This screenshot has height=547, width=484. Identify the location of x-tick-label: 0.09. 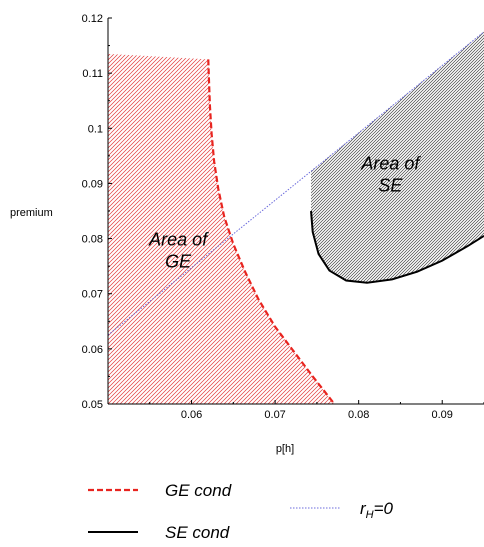
(442, 415).